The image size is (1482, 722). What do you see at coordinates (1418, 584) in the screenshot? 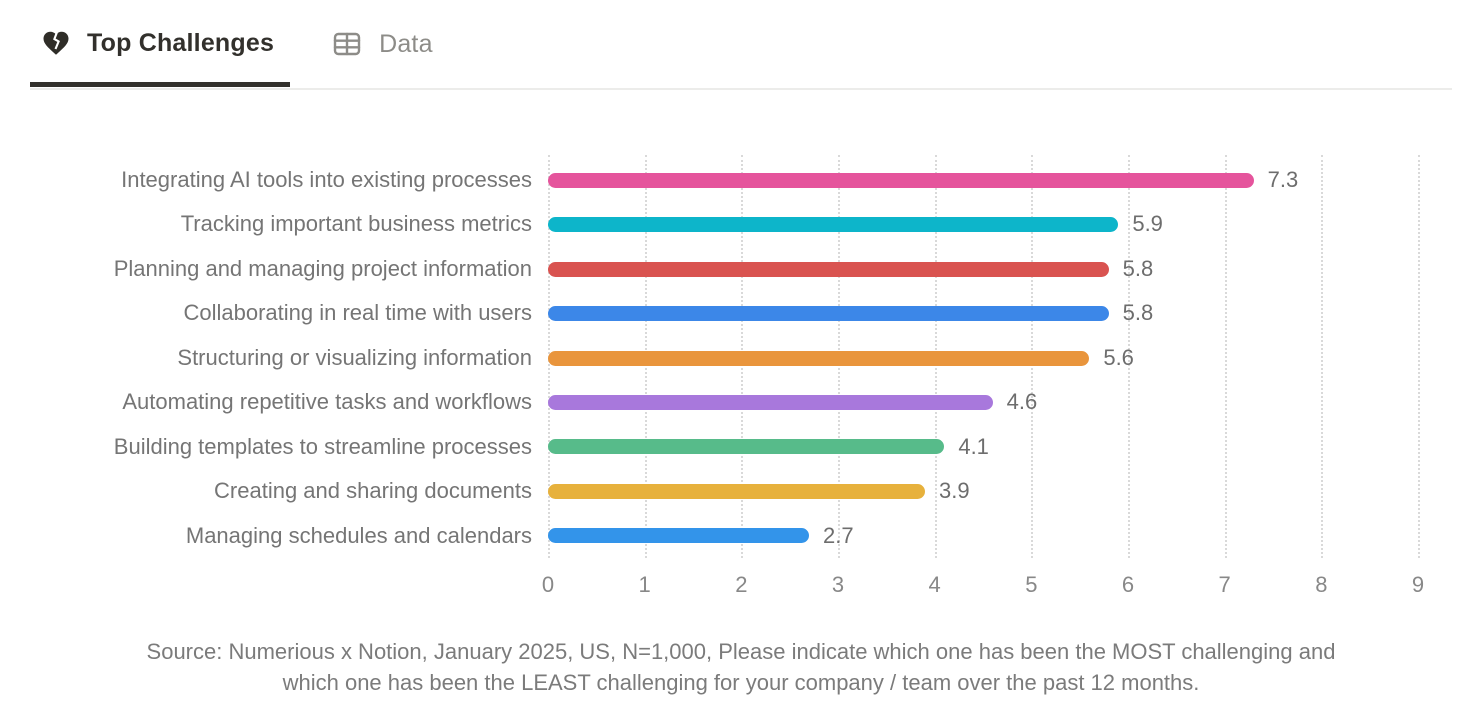
I see `x-tick-label: 9` at bounding box center [1418, 584].